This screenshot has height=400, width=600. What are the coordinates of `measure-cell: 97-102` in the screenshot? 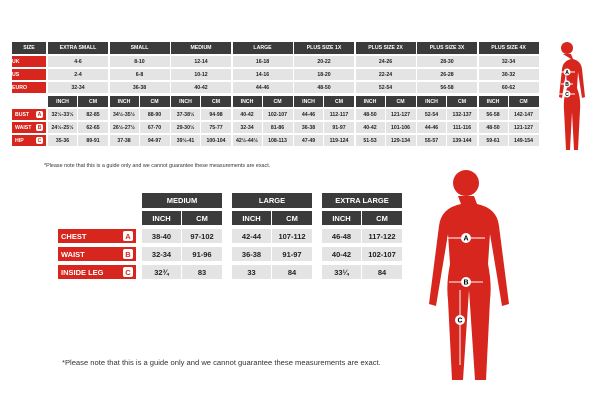 It's located at (202, 236).